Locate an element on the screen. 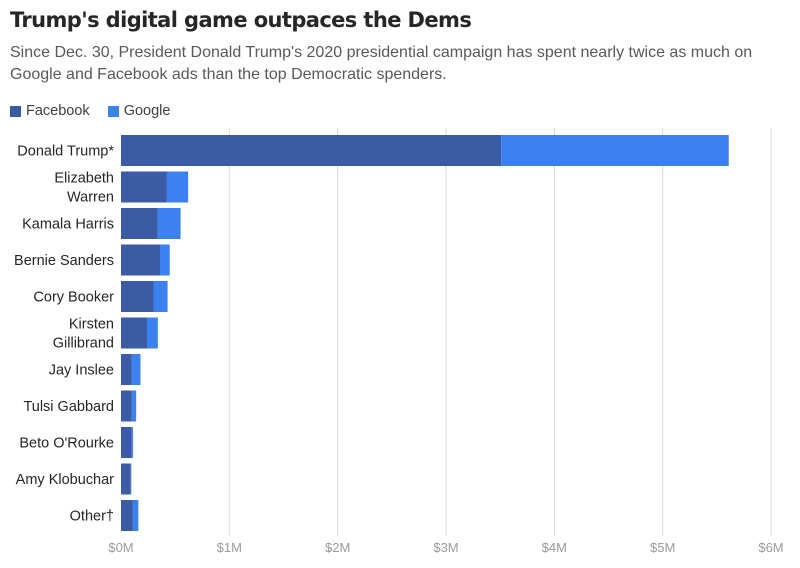 This screenshot has width=800, height=568. x-tick-label: $2M is located at coordinates (337, 547).